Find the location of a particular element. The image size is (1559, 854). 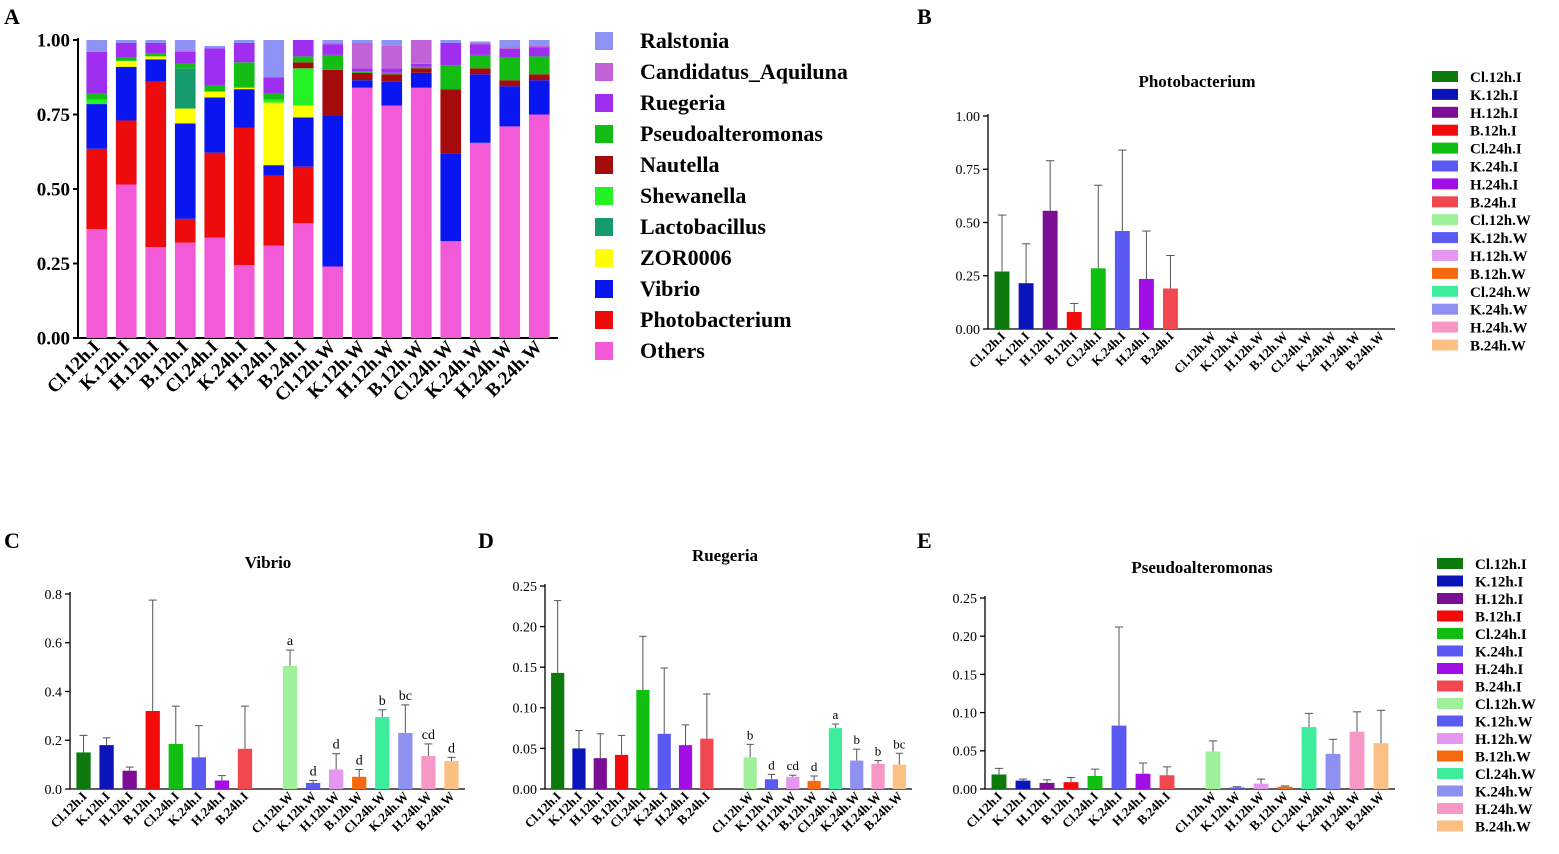

legend-swatch-b-24h-i is located at coordinates (1450, 686).